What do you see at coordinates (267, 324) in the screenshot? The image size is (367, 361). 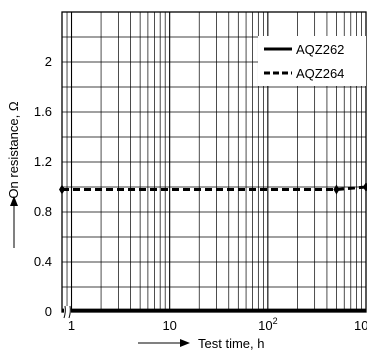 I see `x-tick-label: 102` at bounding box center [267, 324].